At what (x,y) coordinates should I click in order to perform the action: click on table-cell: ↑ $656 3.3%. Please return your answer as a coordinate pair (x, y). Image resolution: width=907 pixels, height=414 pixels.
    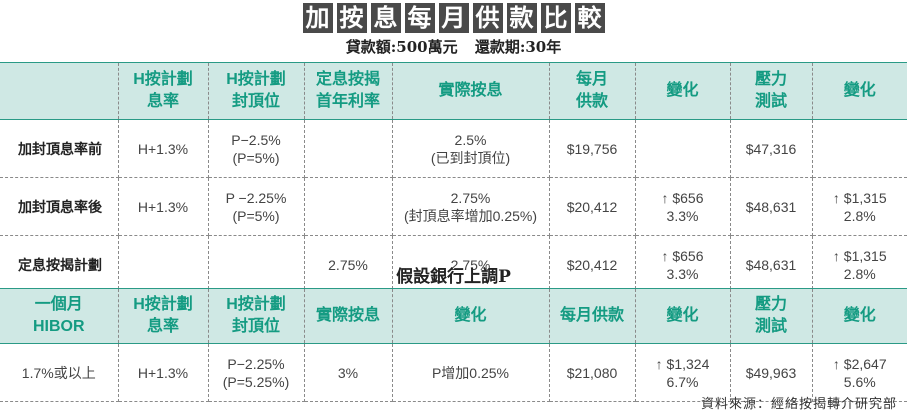
    Looking at the image, I should click on (683, 206).